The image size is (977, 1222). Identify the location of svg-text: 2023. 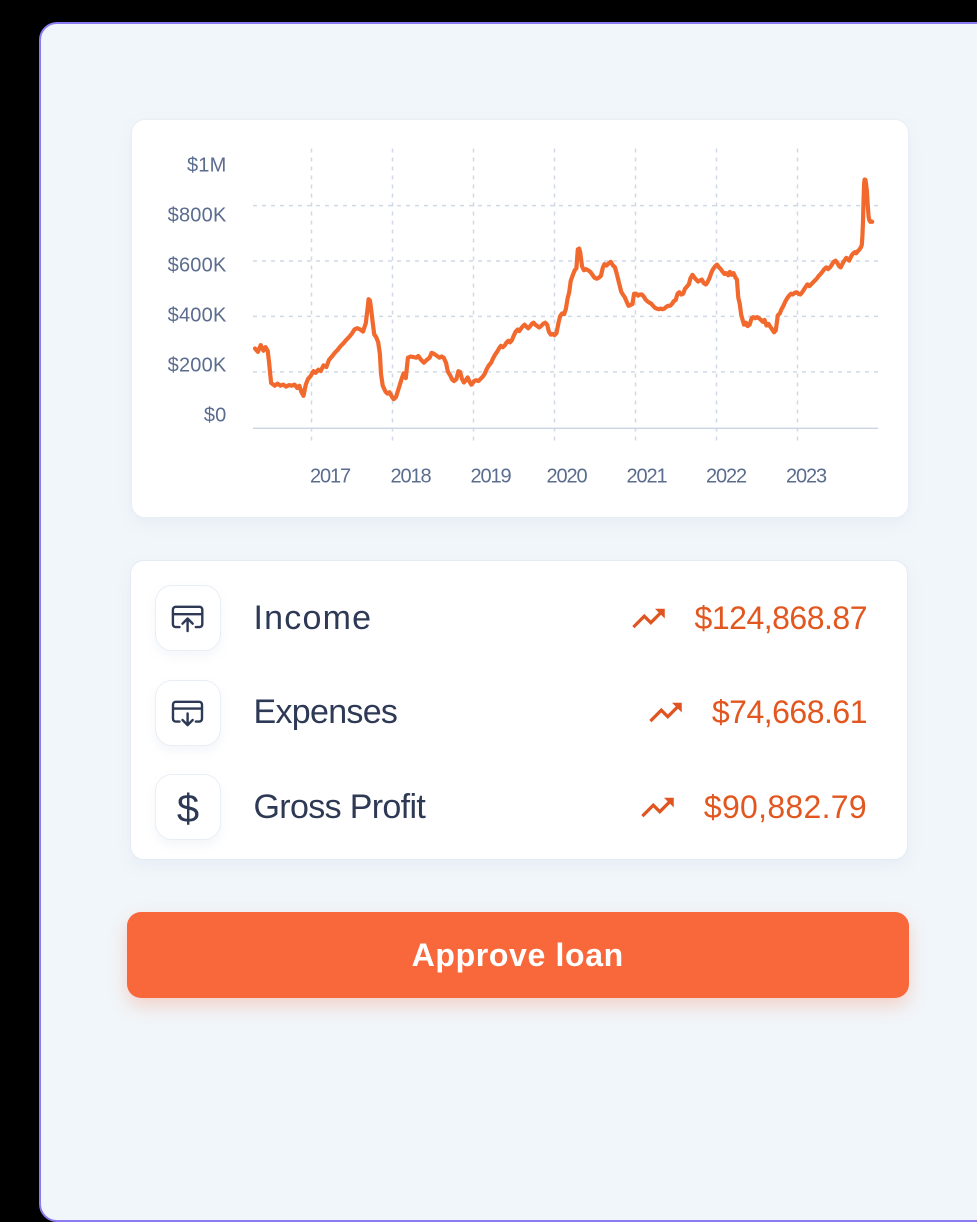
(806, 477).